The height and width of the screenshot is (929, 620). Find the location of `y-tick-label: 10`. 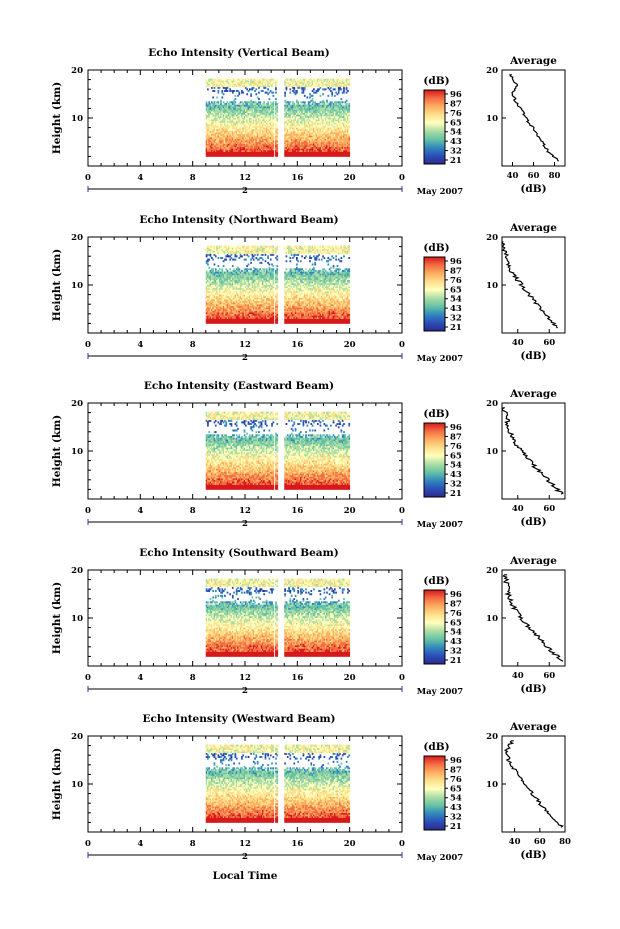

y-tick-label: 10 is located at coordinates (77, 119).